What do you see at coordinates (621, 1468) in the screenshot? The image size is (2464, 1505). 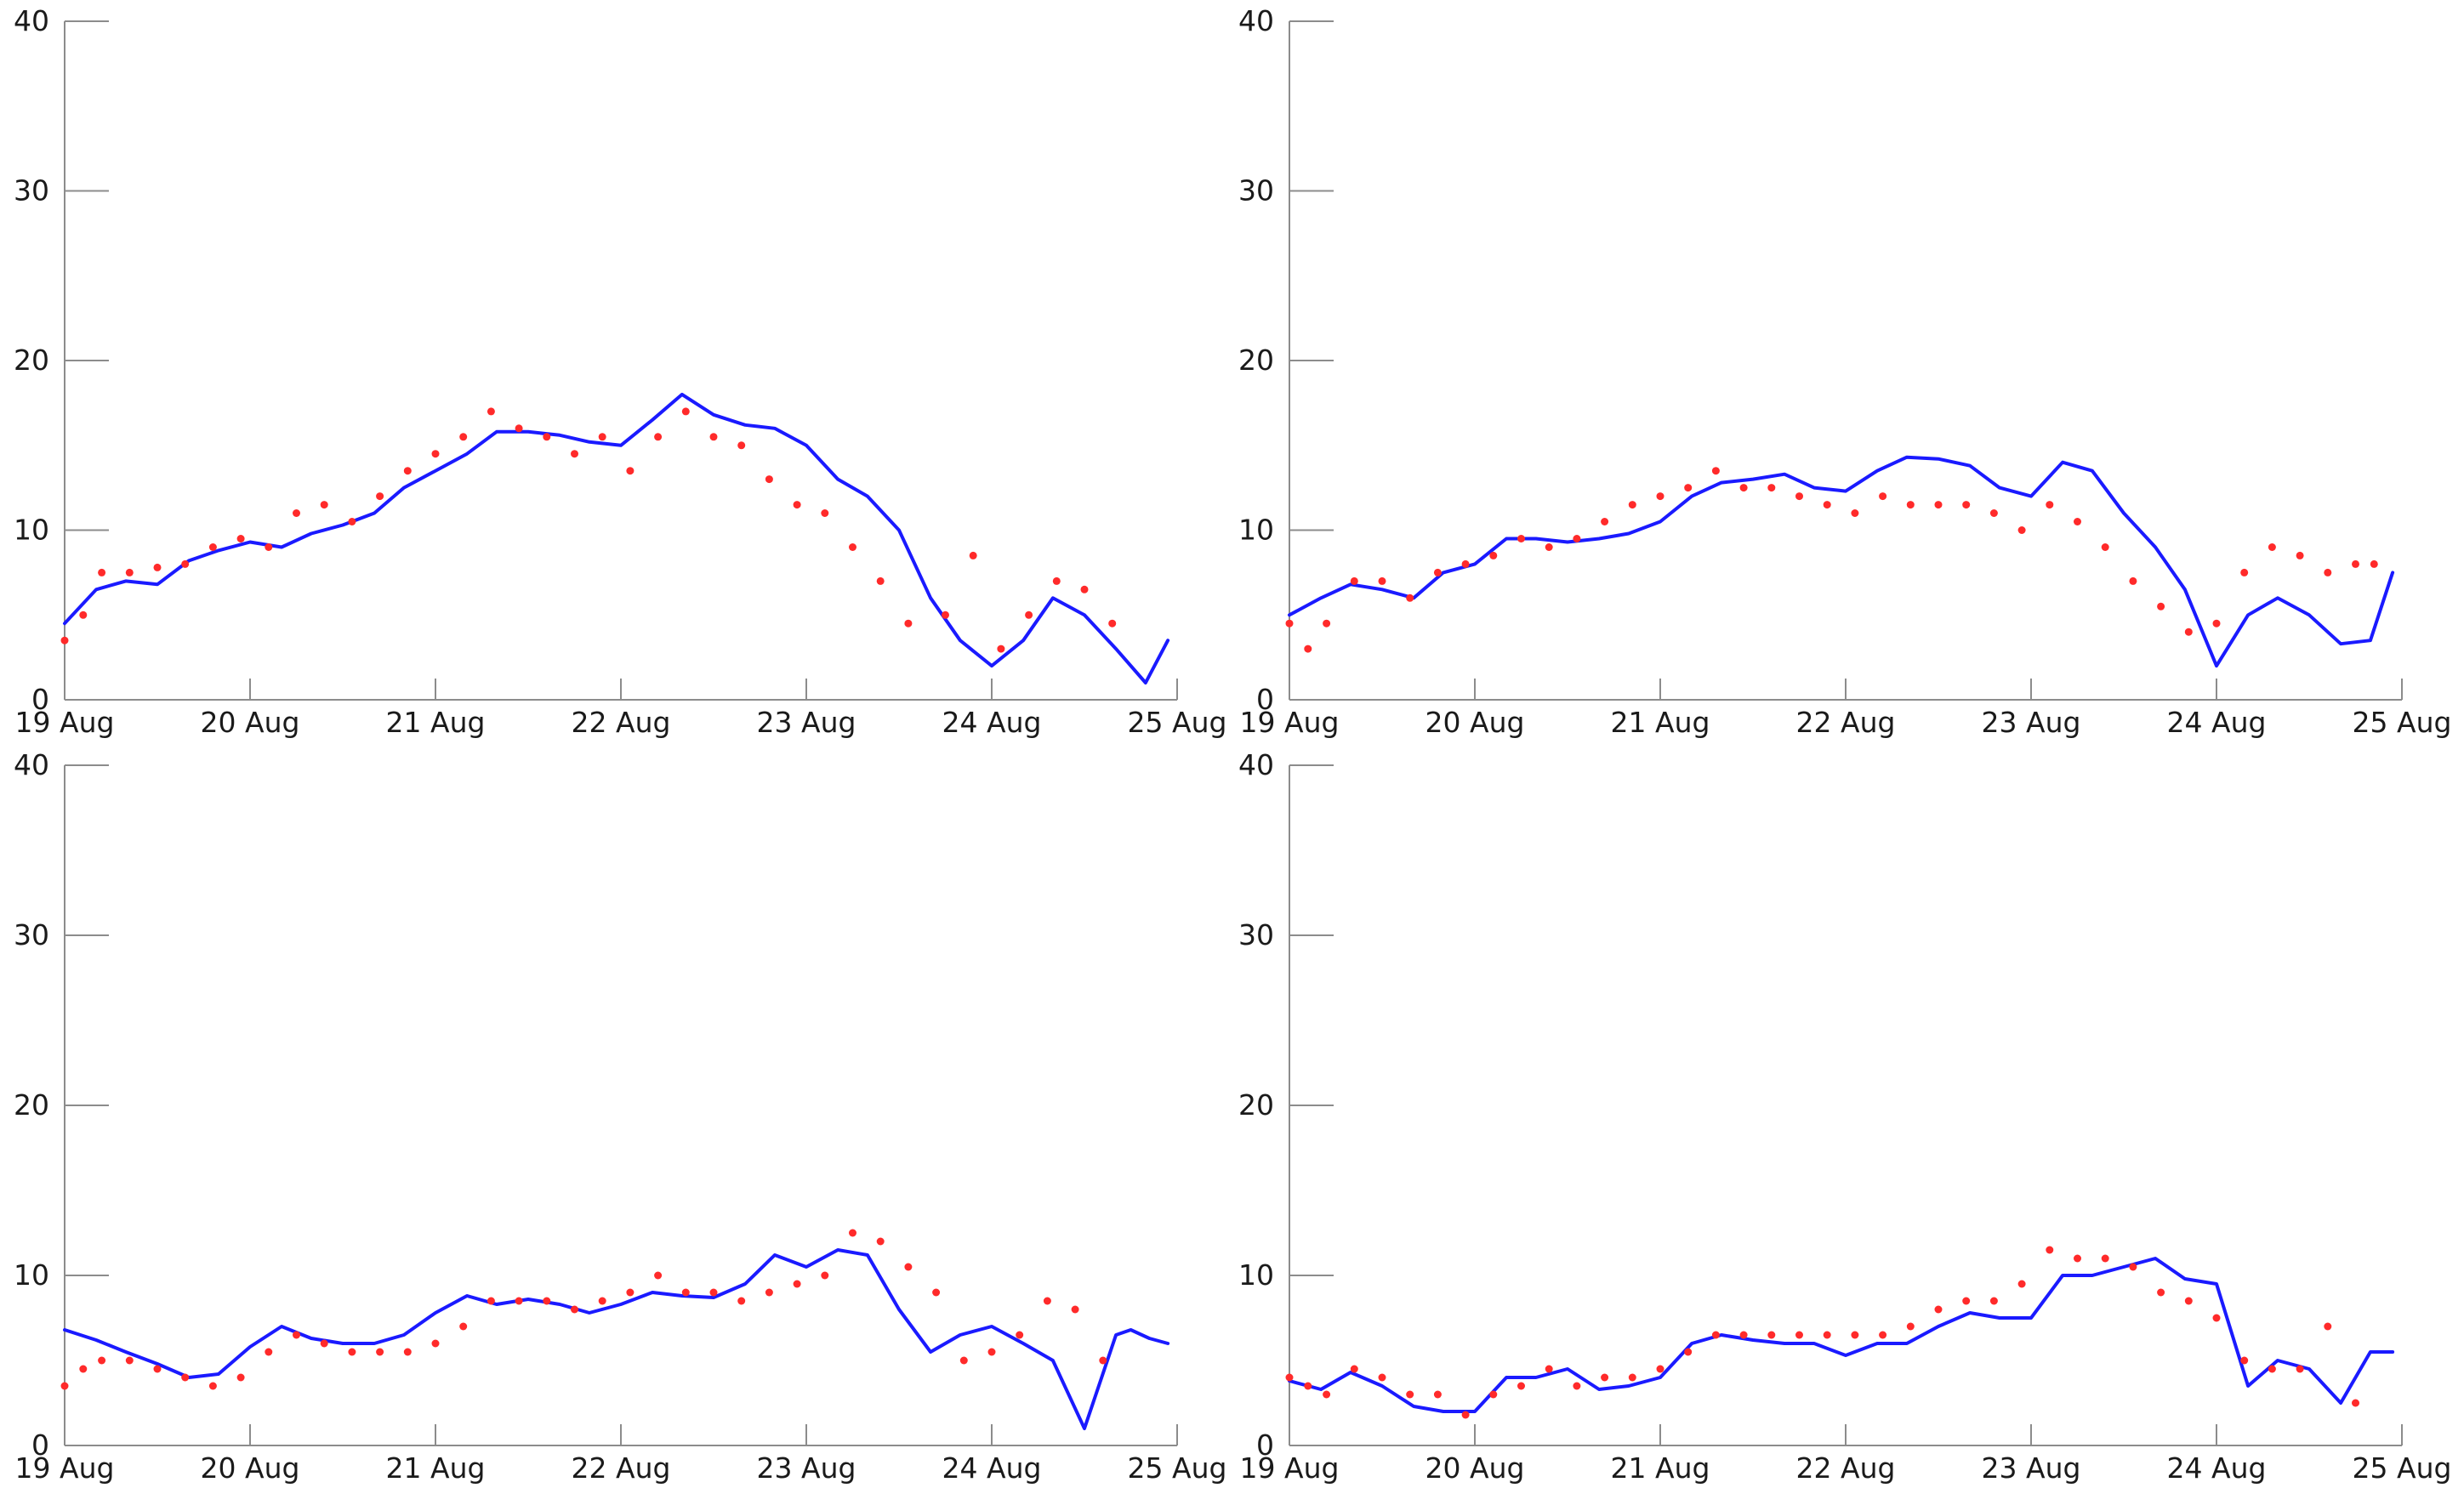 I see `x-tick-label: 22 Aug` at bounding box center [621, 1468].